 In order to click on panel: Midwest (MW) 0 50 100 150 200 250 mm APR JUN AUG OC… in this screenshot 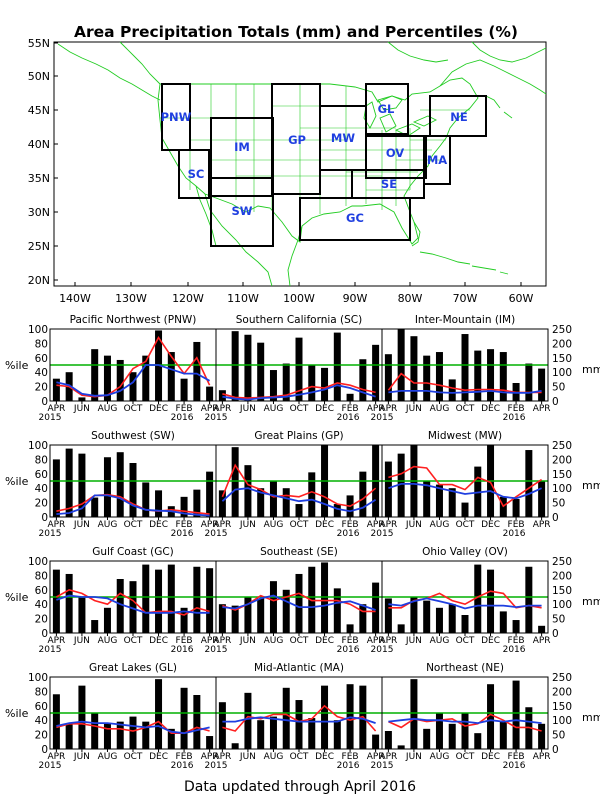, I will do `click(485, 484)`.